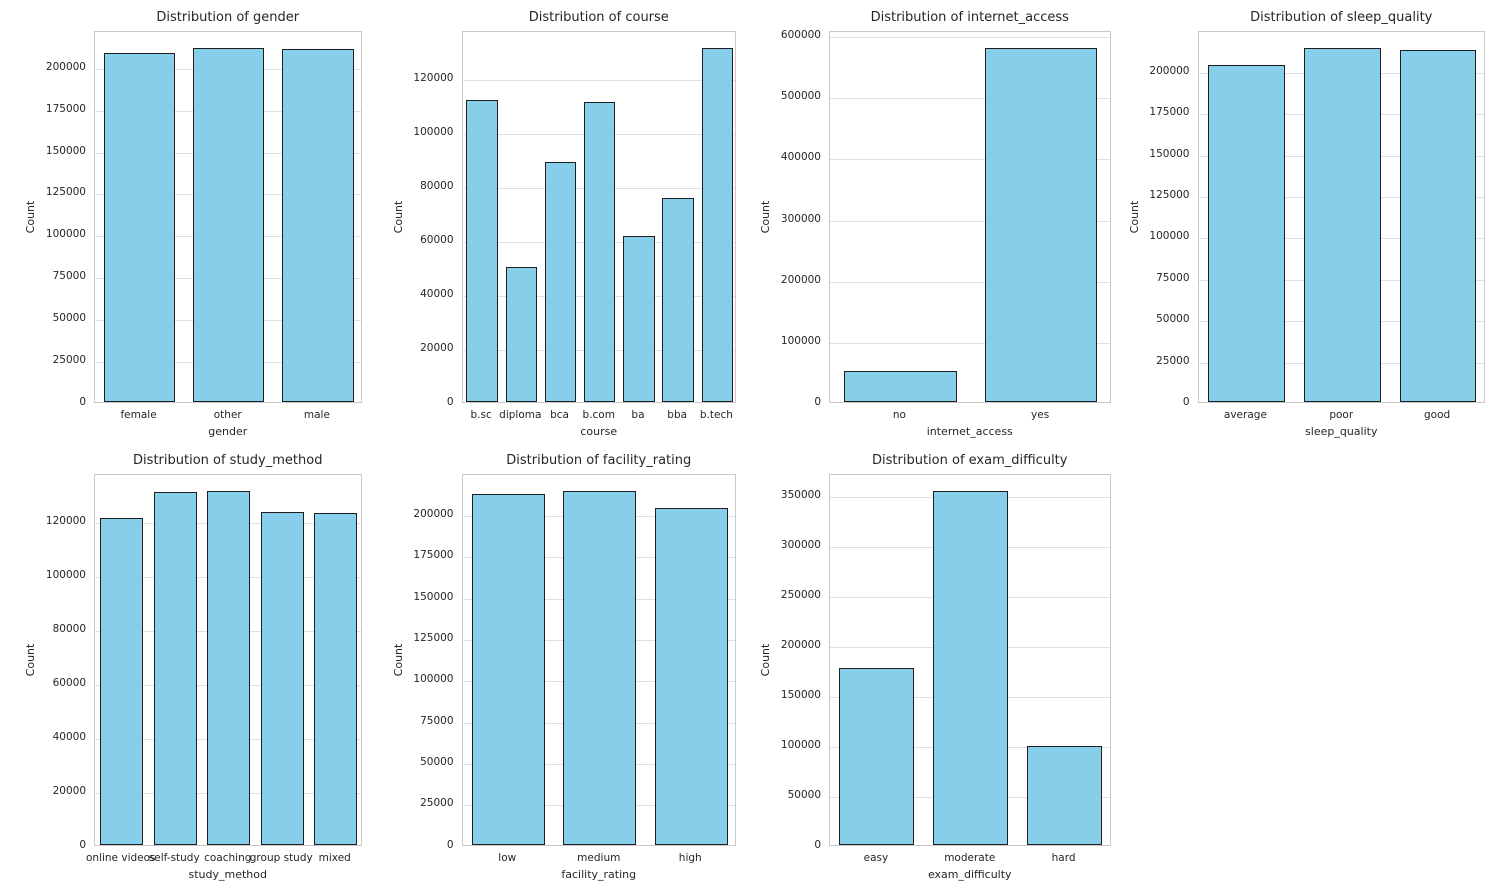  What do you see at coordinates (690, 857) in the screenshot?
I see `x-tick-label: high` at bounding box center [690, 857].